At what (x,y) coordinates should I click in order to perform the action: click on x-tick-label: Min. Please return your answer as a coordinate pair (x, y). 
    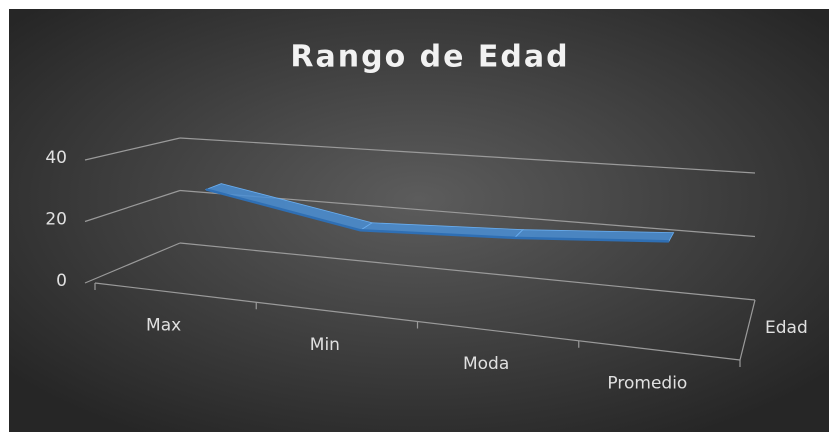
    Looking at the image, I should click on (325, 345).